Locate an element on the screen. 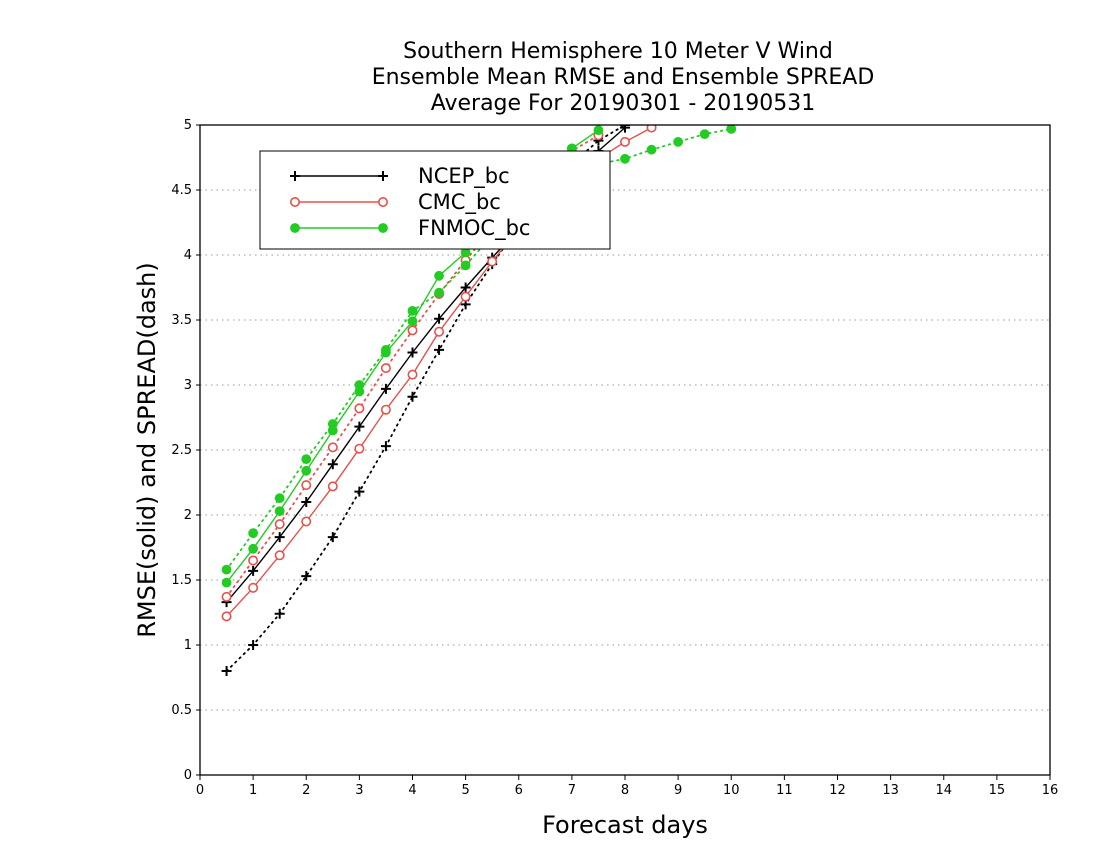 The image size is (1100, 850). title-line-2: Ensemble Mean RMSE and Ensemble SPREAD is located at coordinates (623, 77).